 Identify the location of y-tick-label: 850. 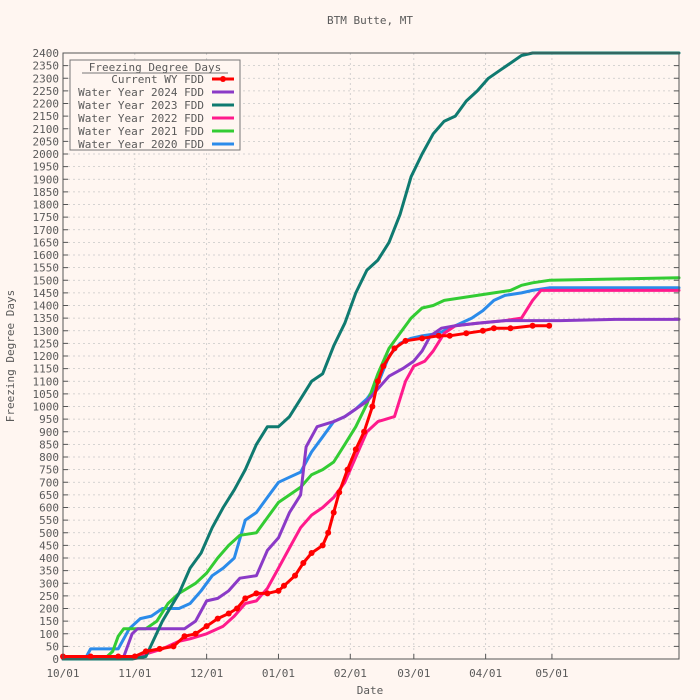
(49, 444).